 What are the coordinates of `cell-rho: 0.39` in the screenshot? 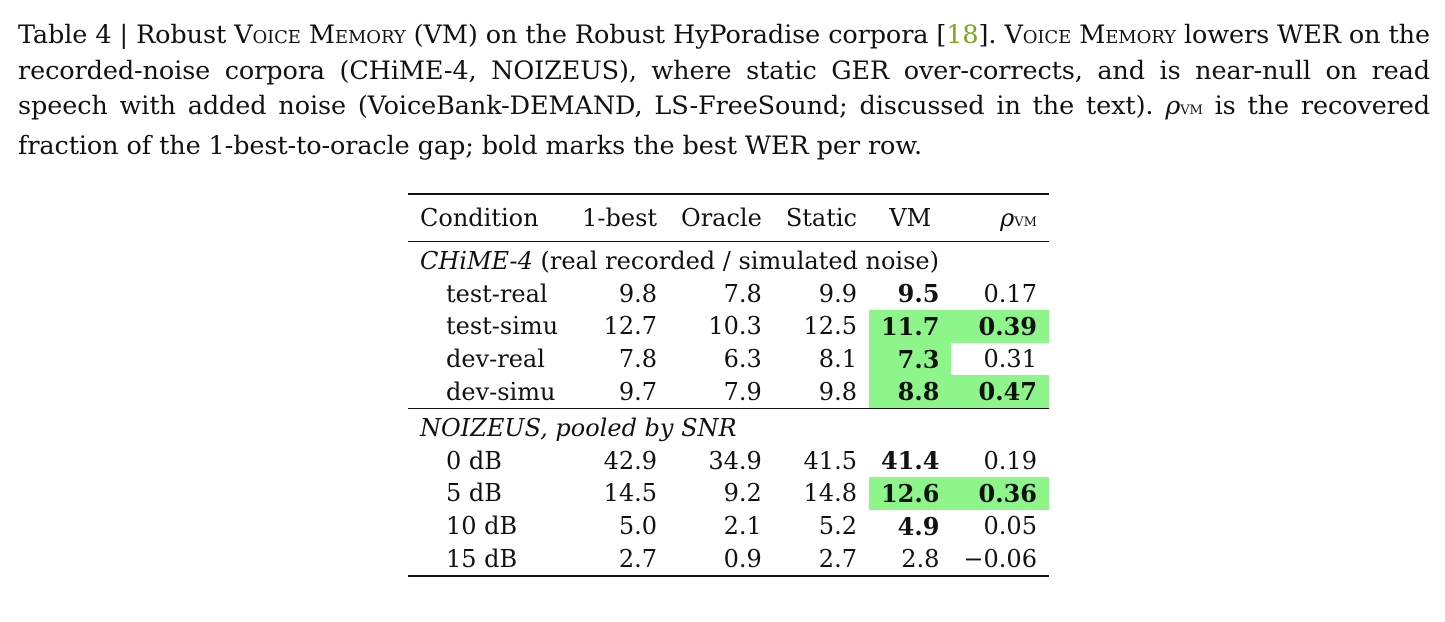 It's located at (1000, 326).